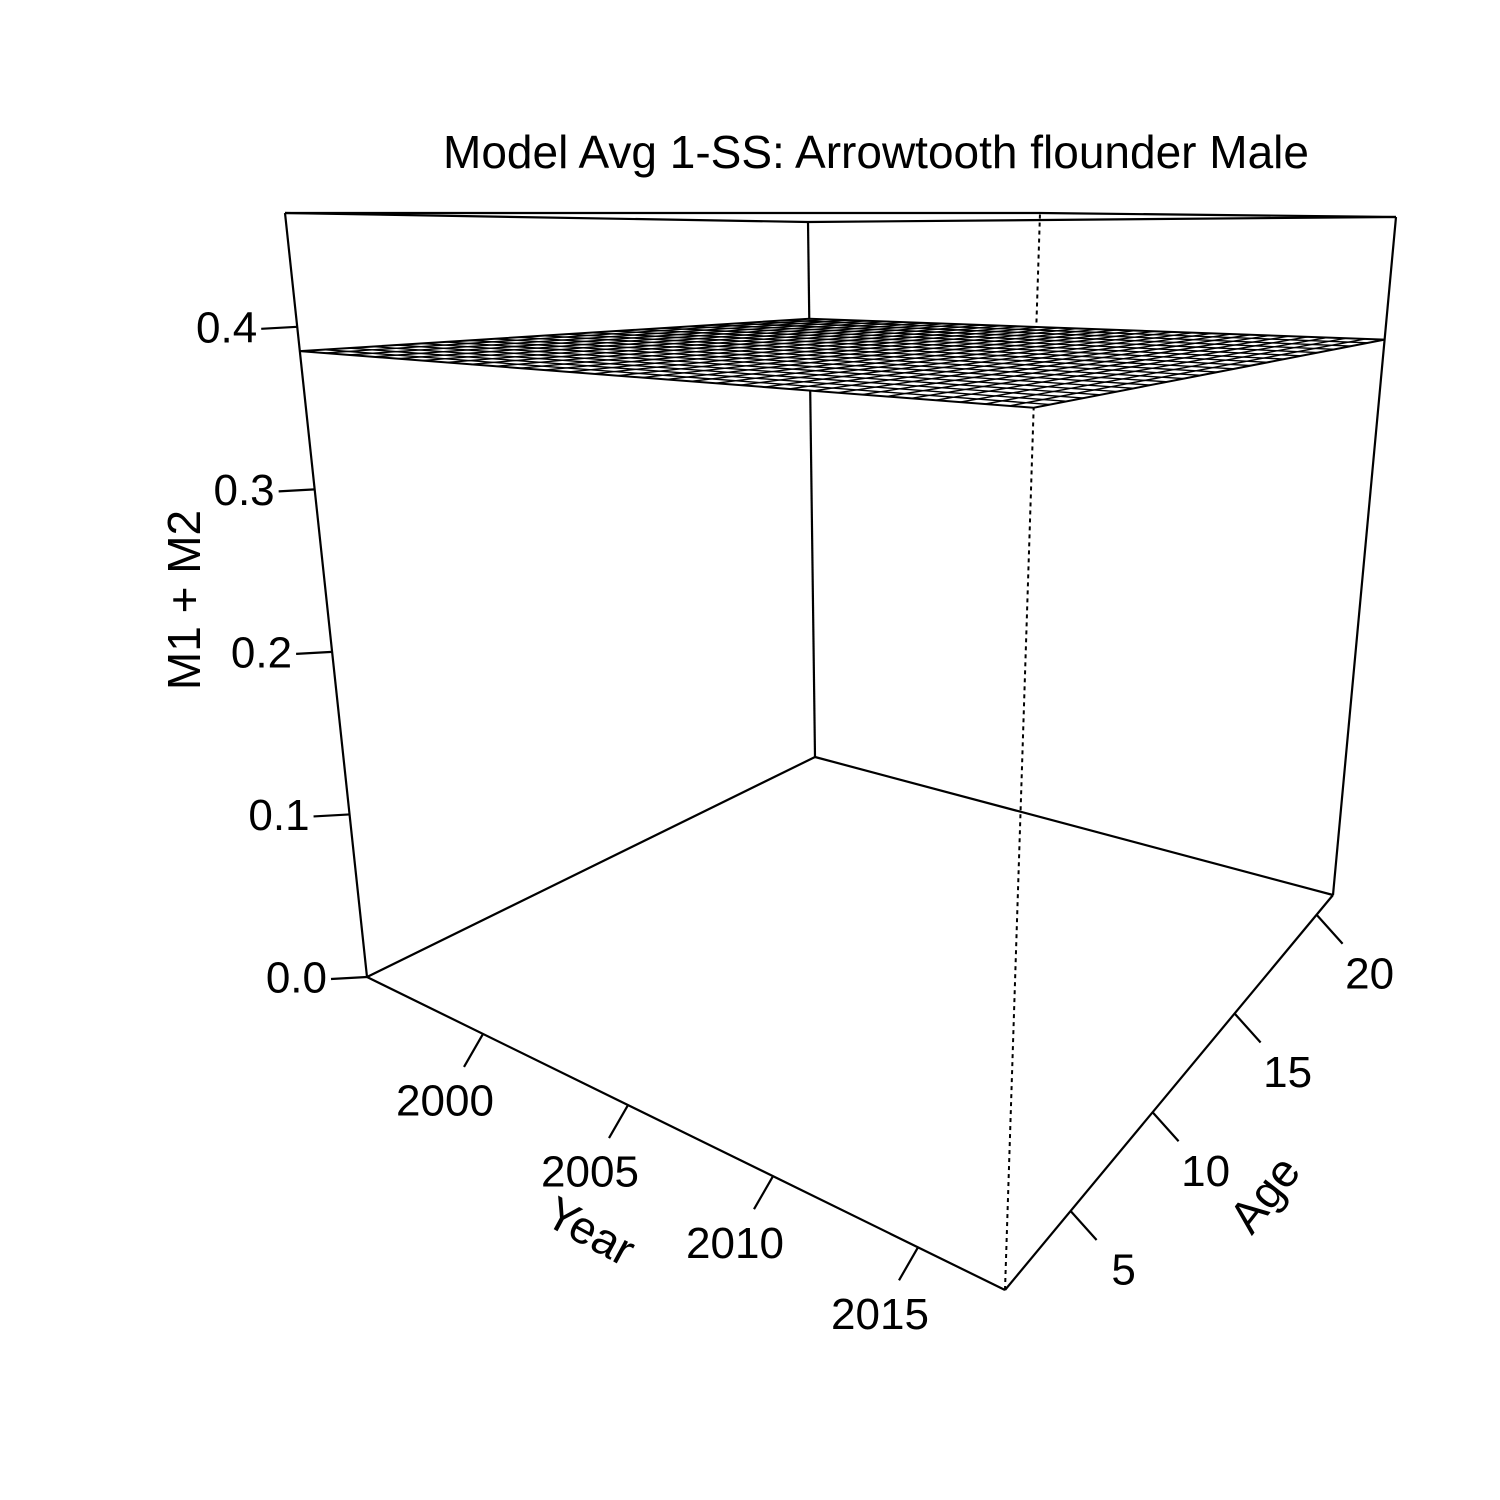 The width and height of the screenshot is (1500, 1500). Describe the element at coordinates (811, 489) in the screenshot. I see `box-edge-back-vertical` at that location.